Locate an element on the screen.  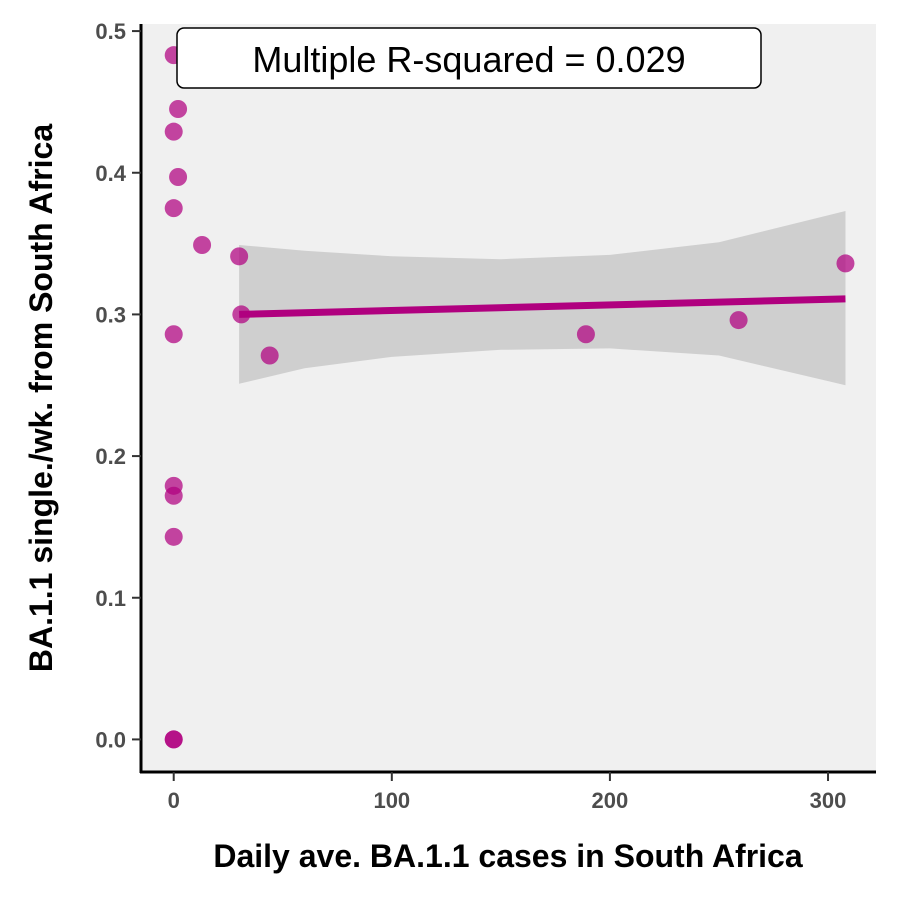
x-ticks: 0 100 200 300 is located at coordinates (507, 792).